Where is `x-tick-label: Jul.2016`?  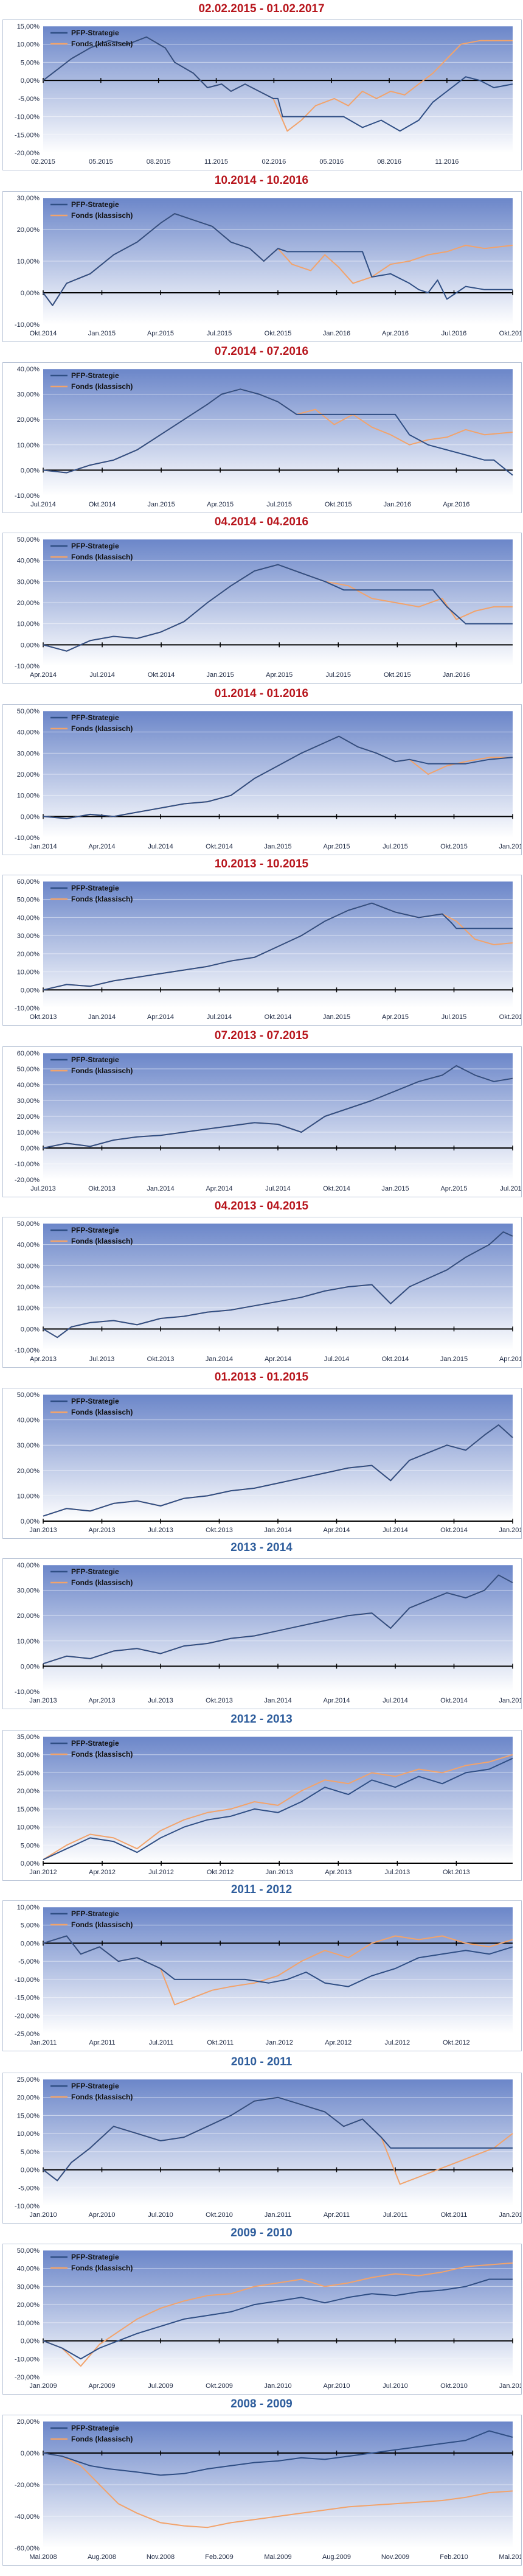
x-tick-label: Jul.2016 is located at coordinates (454, 333).